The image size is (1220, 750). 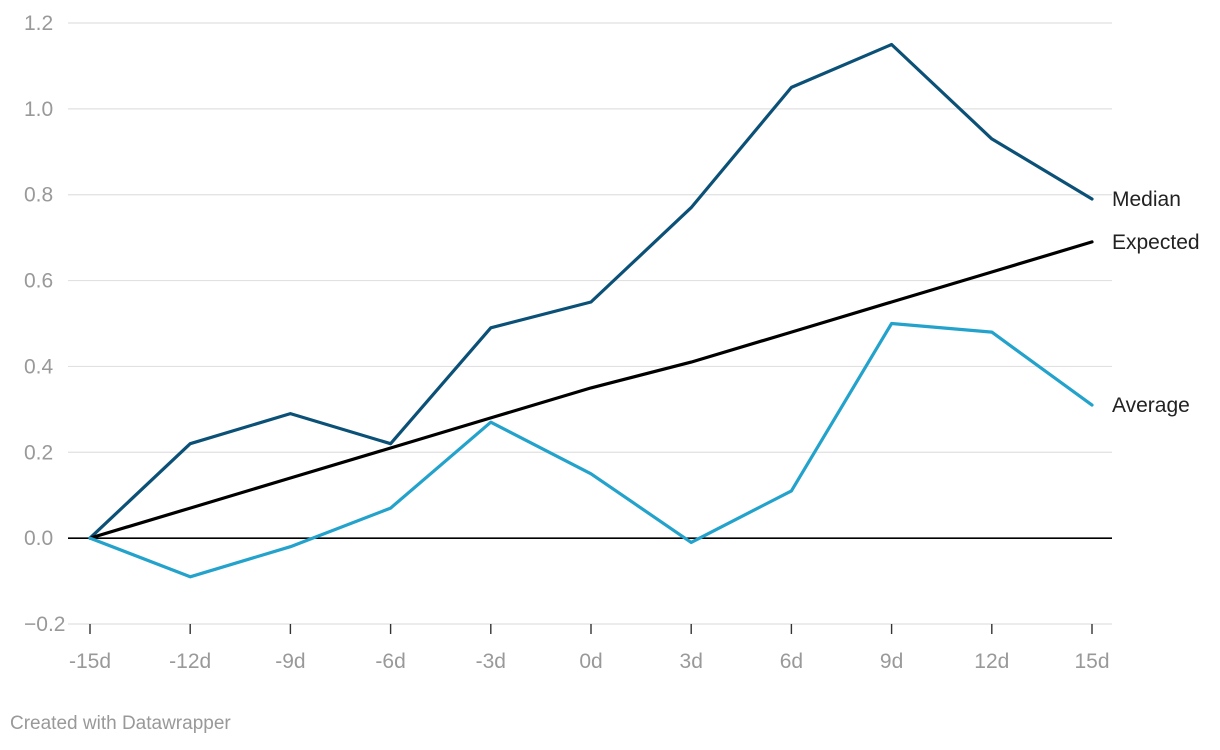 What do you see at coordinates (38, 195) in the screenshot?
I see `y-tick-label: 0.8` at bounding box center [38, 195].